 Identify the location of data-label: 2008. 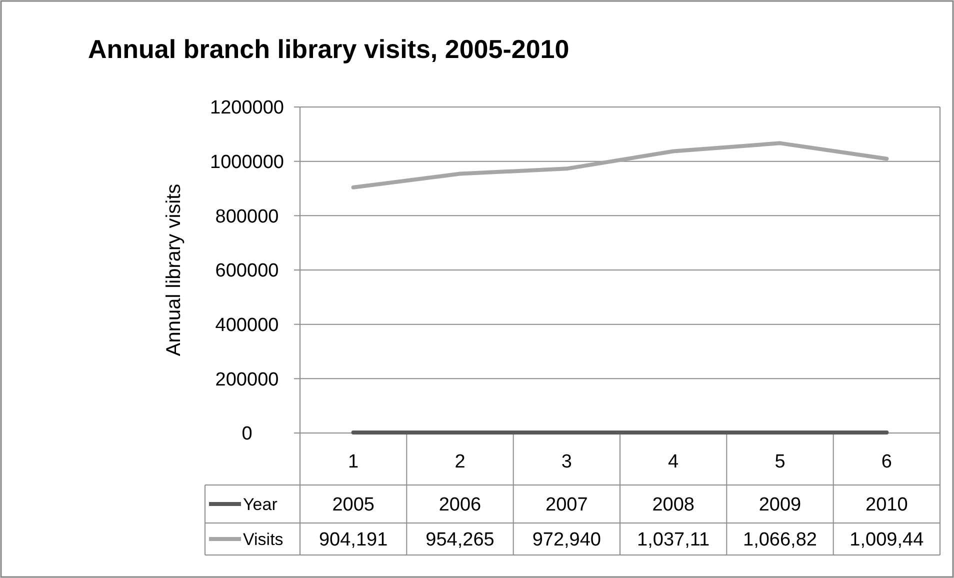
(673, 505).